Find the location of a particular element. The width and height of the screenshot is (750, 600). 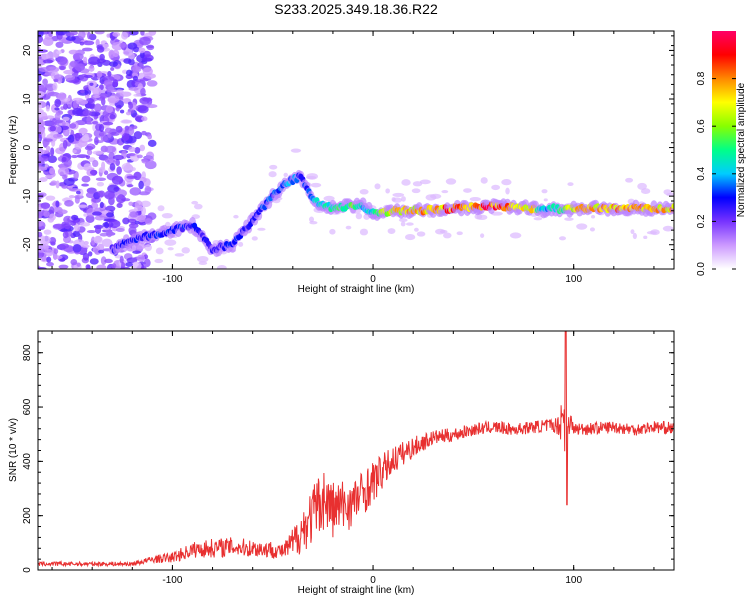

y-tick-label: 600 is located at coordinates (27, 406).